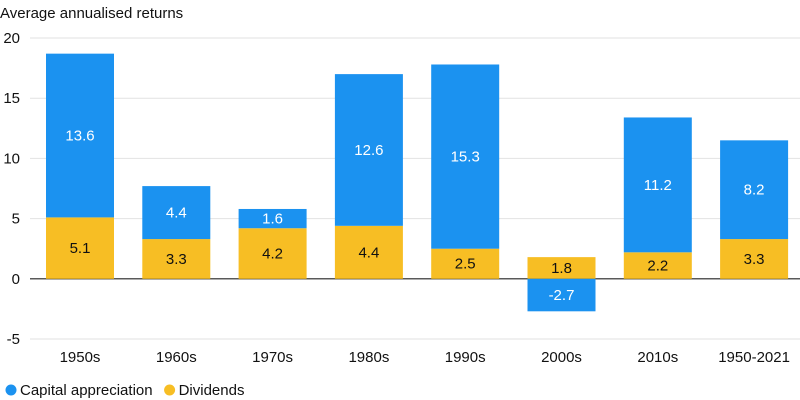  I want to click on legend: Capital appreciation Dividends, so click(125, 390).